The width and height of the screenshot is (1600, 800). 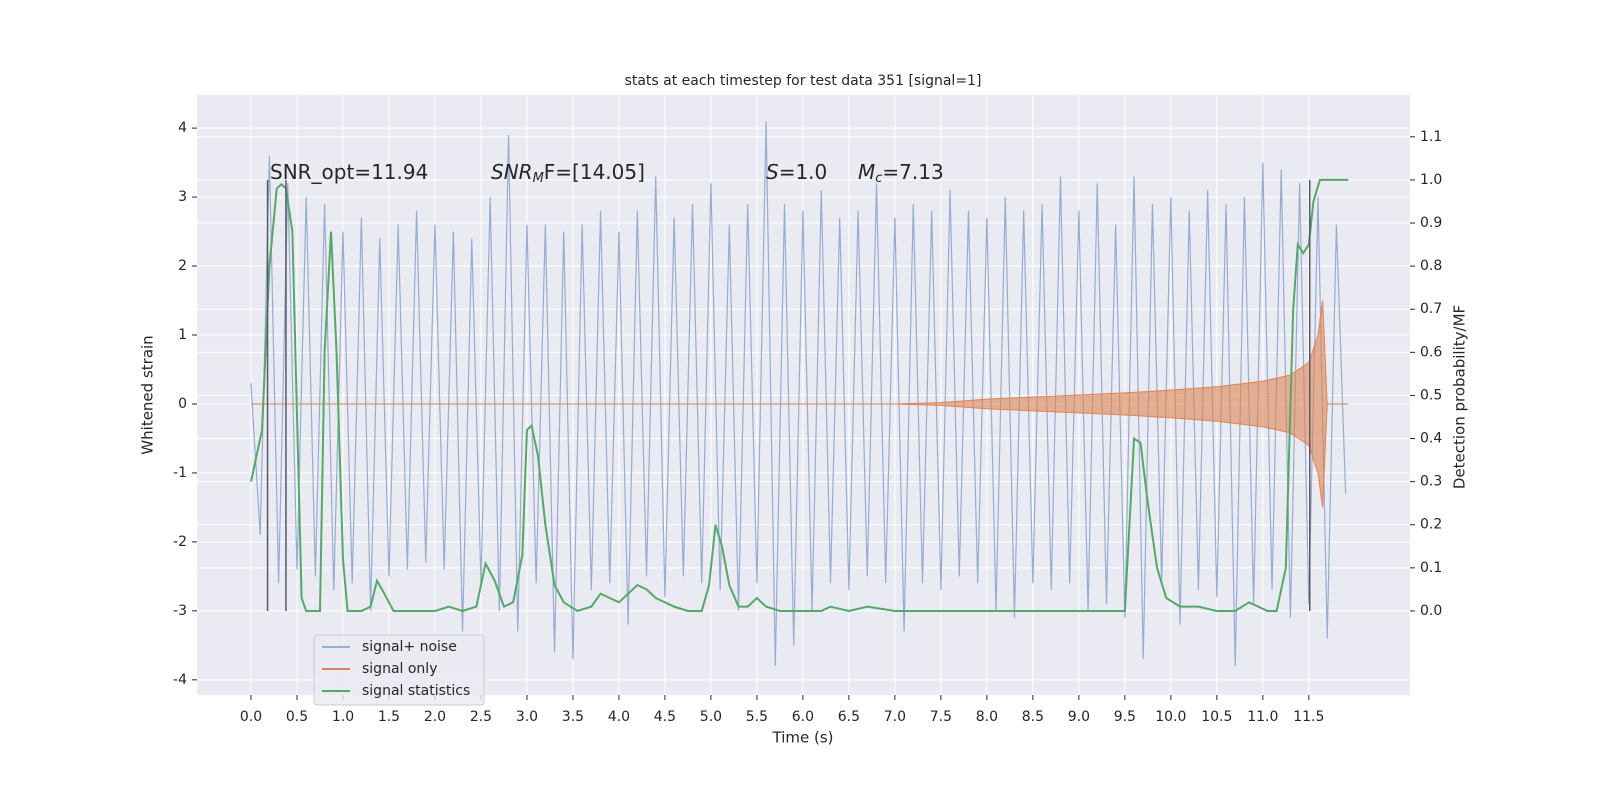 I want to click on annotation-part: S, so click(x=772, y=172).